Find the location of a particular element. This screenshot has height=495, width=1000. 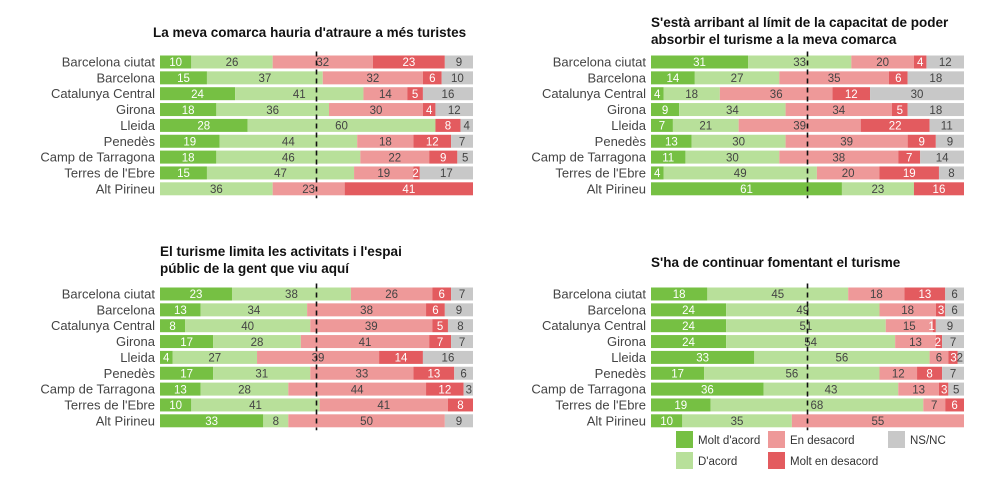

data-label: 15 is located at coordinates (183, 174).